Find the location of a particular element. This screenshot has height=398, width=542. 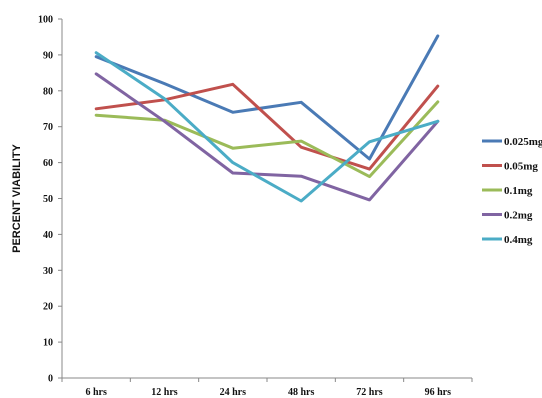

y-tick-label: 70 is located at coordinates (48, 127).